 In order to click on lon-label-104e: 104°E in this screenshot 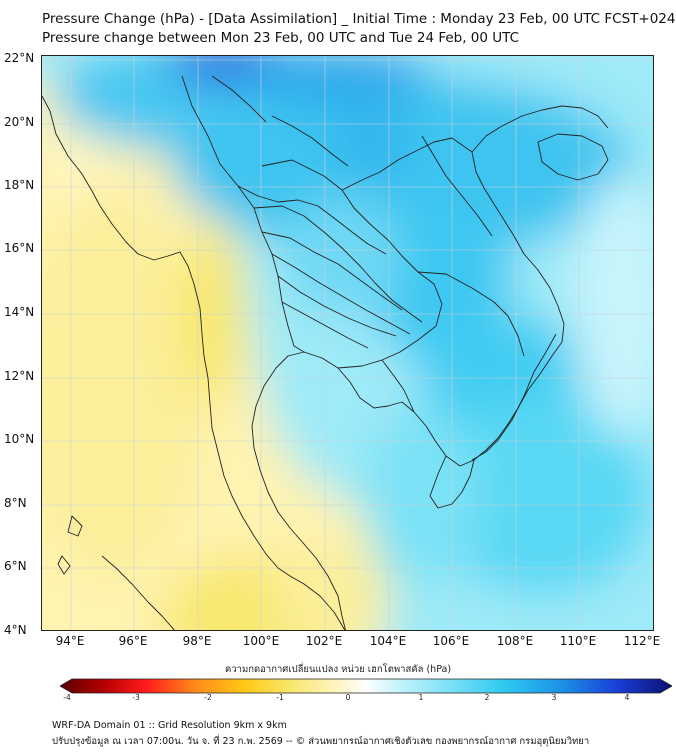, I will do `click(388, 641)`.